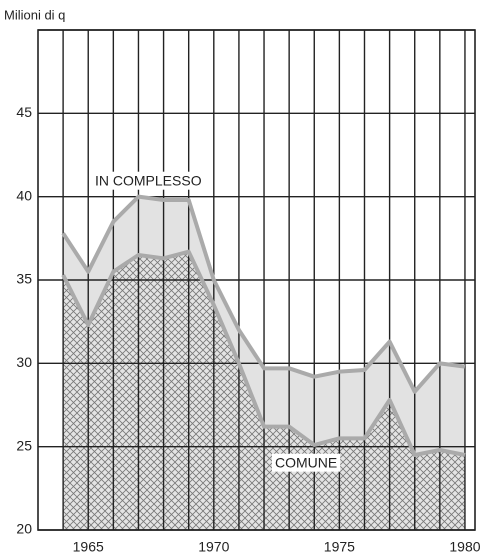 The height and width of the screenshot is (560, 496). What do you see at coordinates (213, 547) in the screenshot?
I see `x-tick-label: 1970` at bounding box center [213, 547].